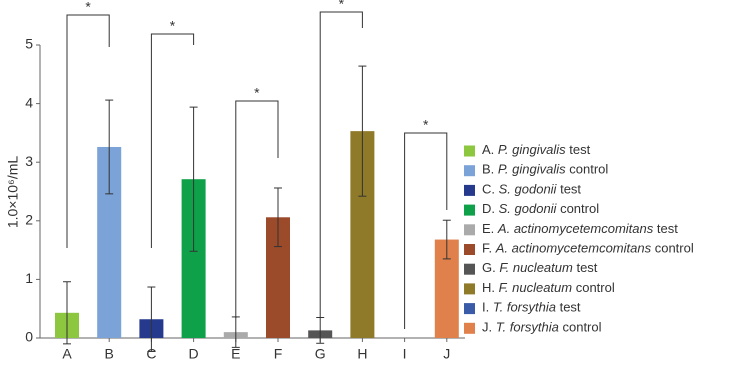  What do you see at coordinates (487, 248) in the screenshot?
I see `legend-prefix: F.` at bounding box center [487, 248].